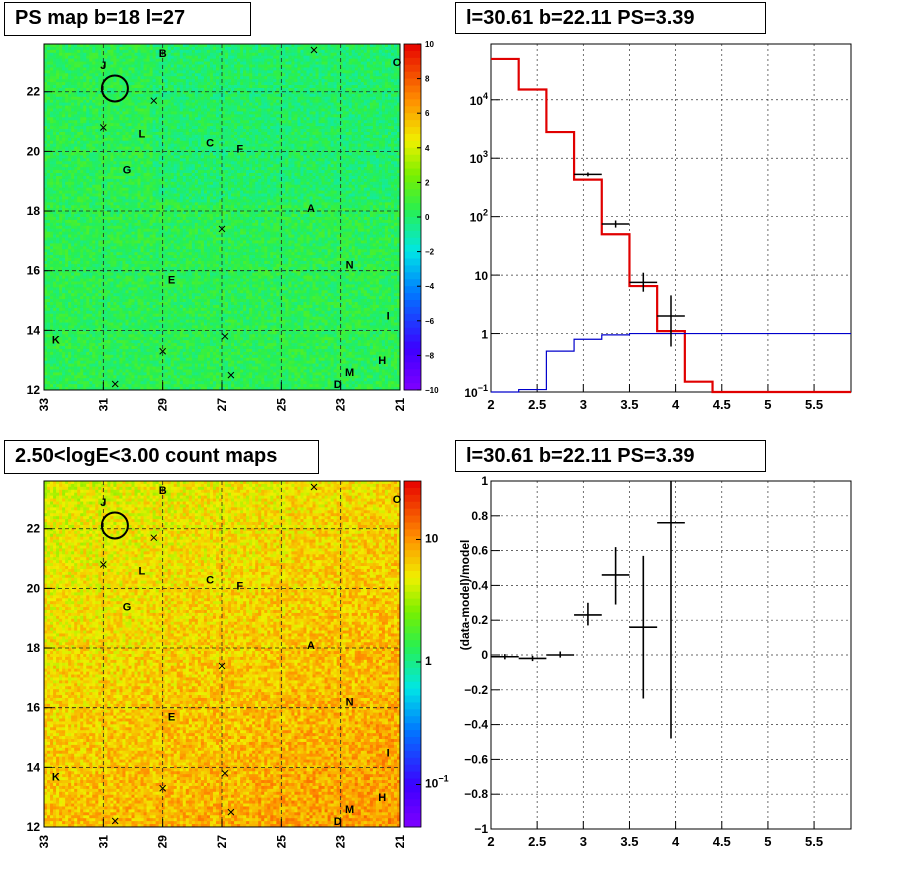 This screenshot has height=880, width=898. I want to click on y-tick-label: −1, so click(481, 829).